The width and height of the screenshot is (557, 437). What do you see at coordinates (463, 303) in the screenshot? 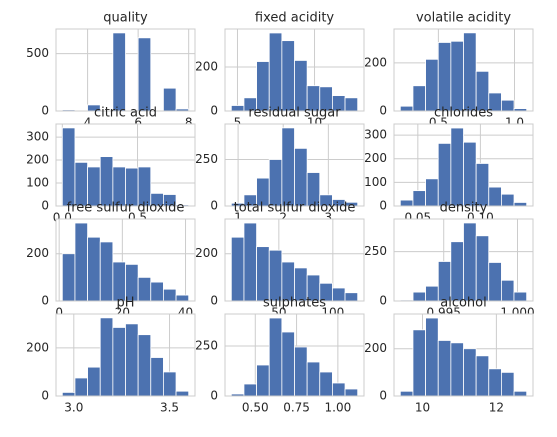
I see `subplot-title: alcohol` at bounding box center [463, 303].